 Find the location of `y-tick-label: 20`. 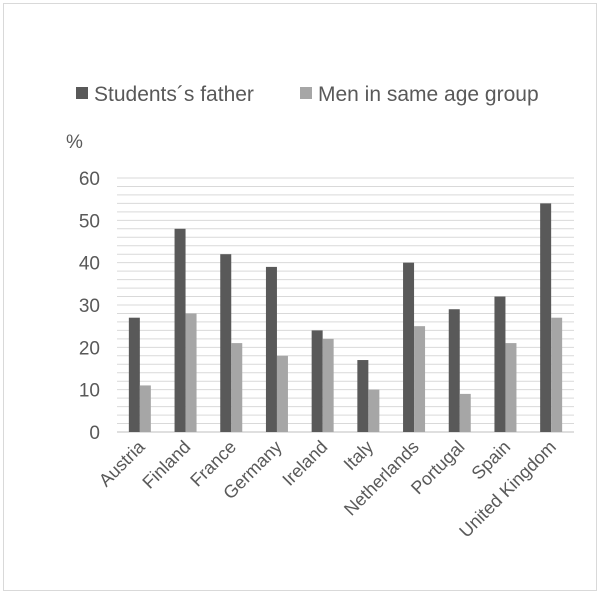

y-tick-label: 20 is located at coordinates (89, 348).